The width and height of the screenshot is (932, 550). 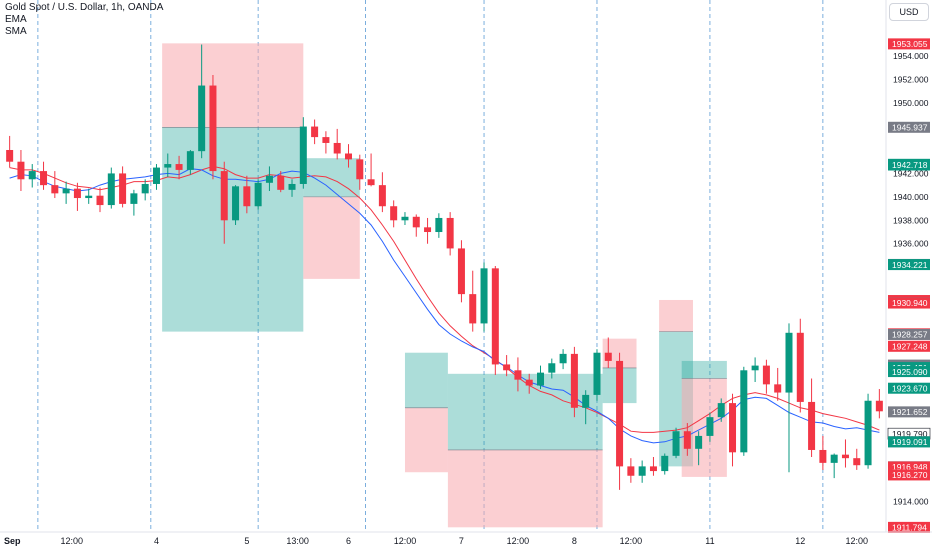 I want to click on price-badge-label: 1942.718, so click(x=910, y=165).